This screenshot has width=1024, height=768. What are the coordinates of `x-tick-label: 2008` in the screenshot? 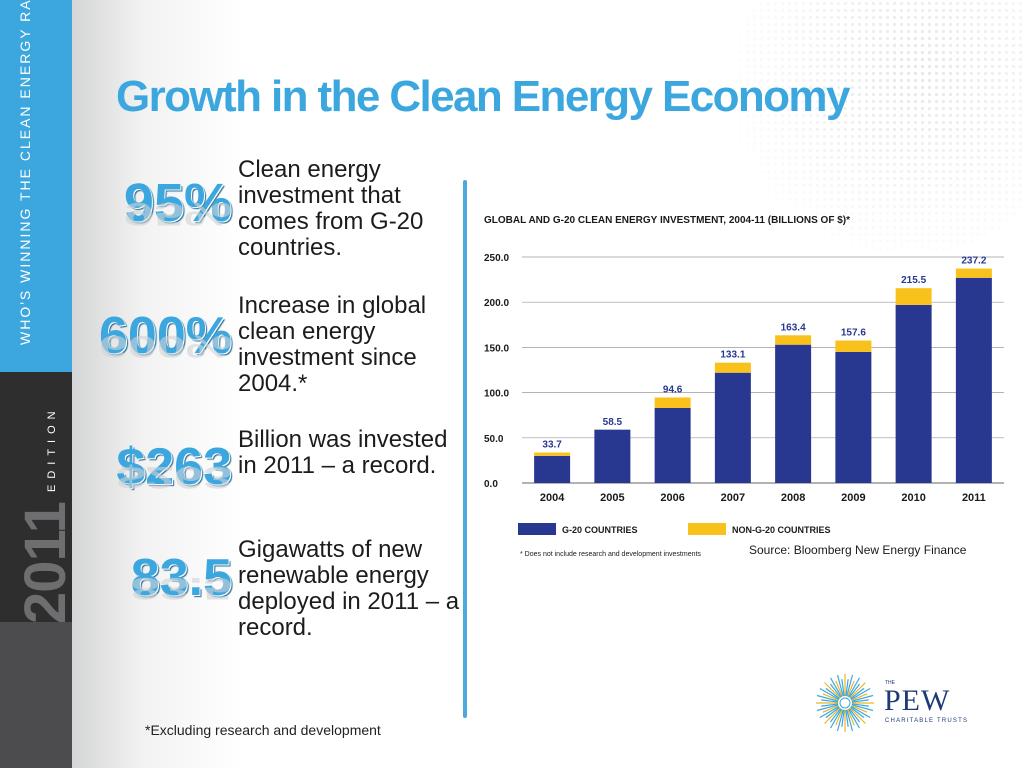 It's located at (793, 498).